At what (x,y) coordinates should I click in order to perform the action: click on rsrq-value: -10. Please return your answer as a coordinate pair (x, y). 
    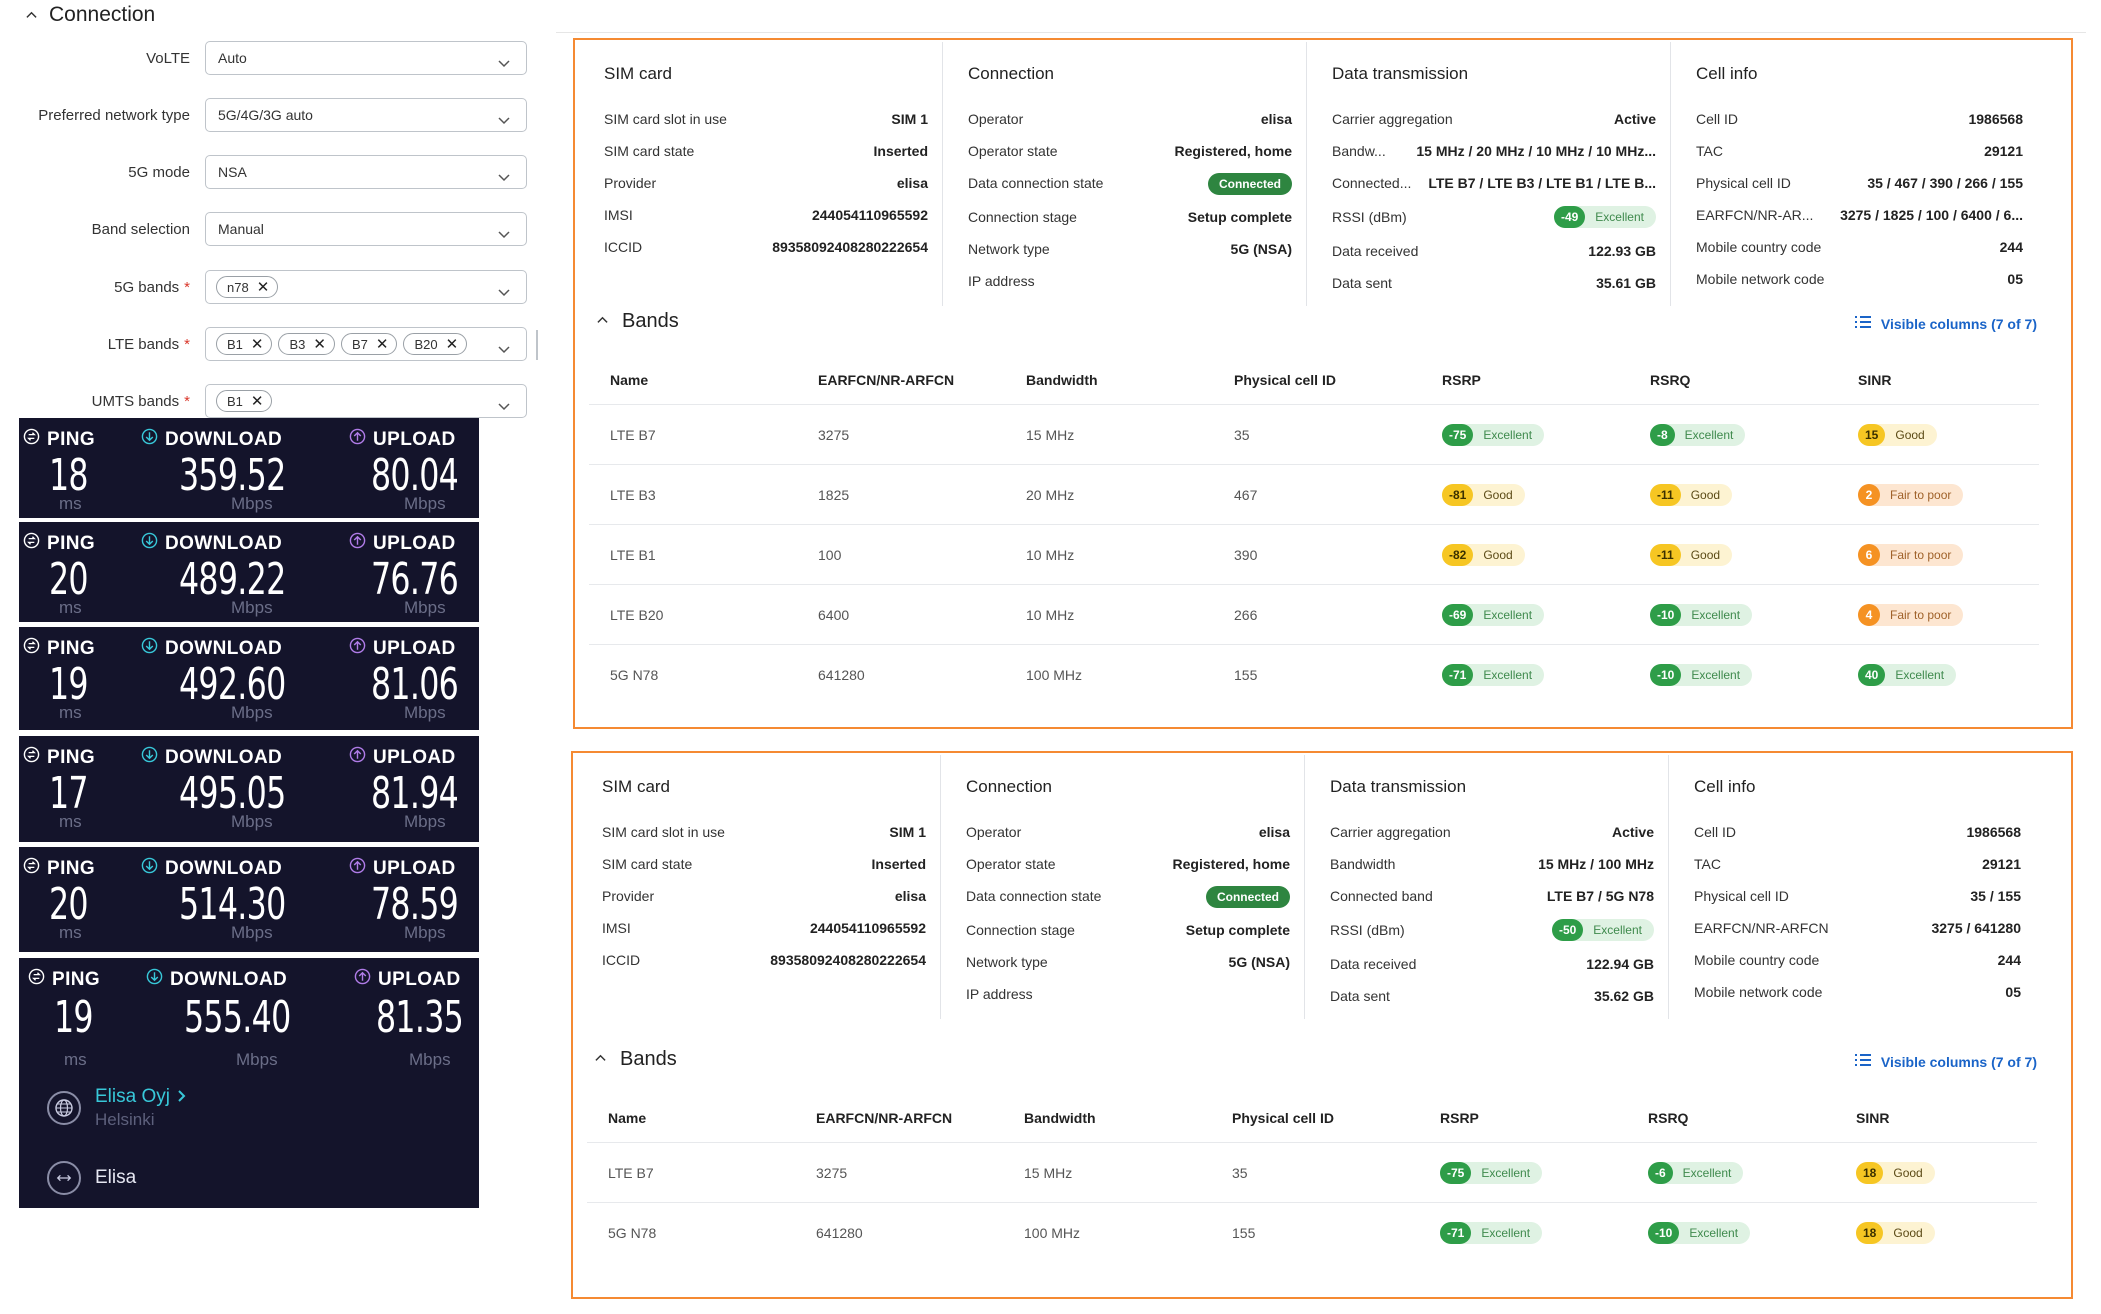
    Looking at the image, I should click on (1666, 675).